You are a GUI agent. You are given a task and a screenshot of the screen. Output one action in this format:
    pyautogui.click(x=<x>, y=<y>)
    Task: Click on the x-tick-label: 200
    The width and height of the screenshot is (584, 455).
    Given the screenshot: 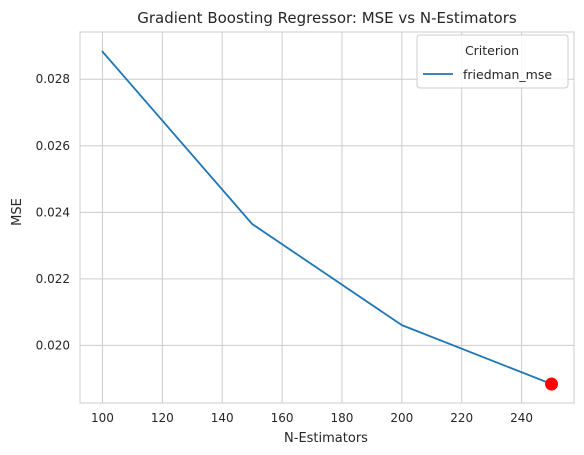 What is the action you would take?
    pyautogui.click(x=401, y=418)
    